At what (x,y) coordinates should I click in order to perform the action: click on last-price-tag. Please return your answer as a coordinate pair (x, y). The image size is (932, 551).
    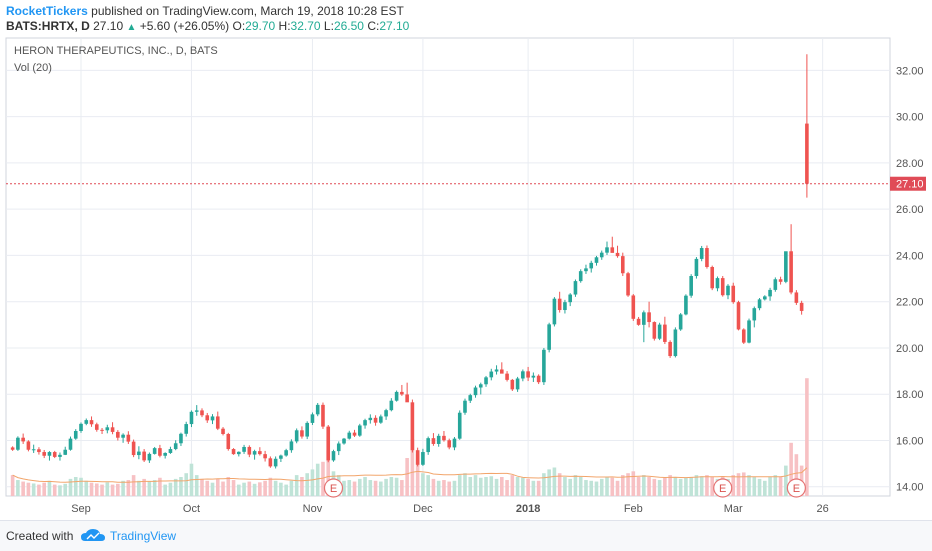
    Looking at the image, I should click on (908, 183).